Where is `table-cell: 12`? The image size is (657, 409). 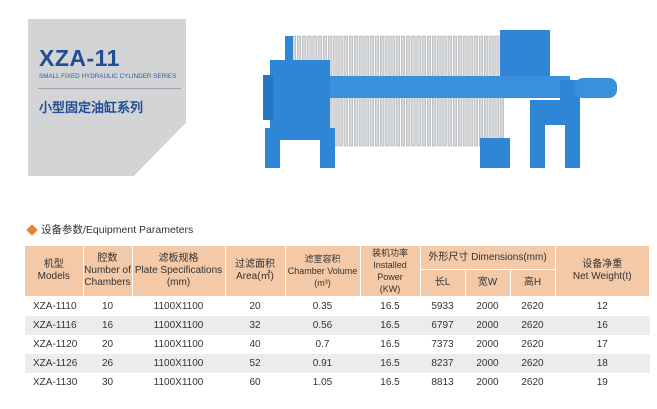
table-cell: 12 is located at coordinates (602, 306).